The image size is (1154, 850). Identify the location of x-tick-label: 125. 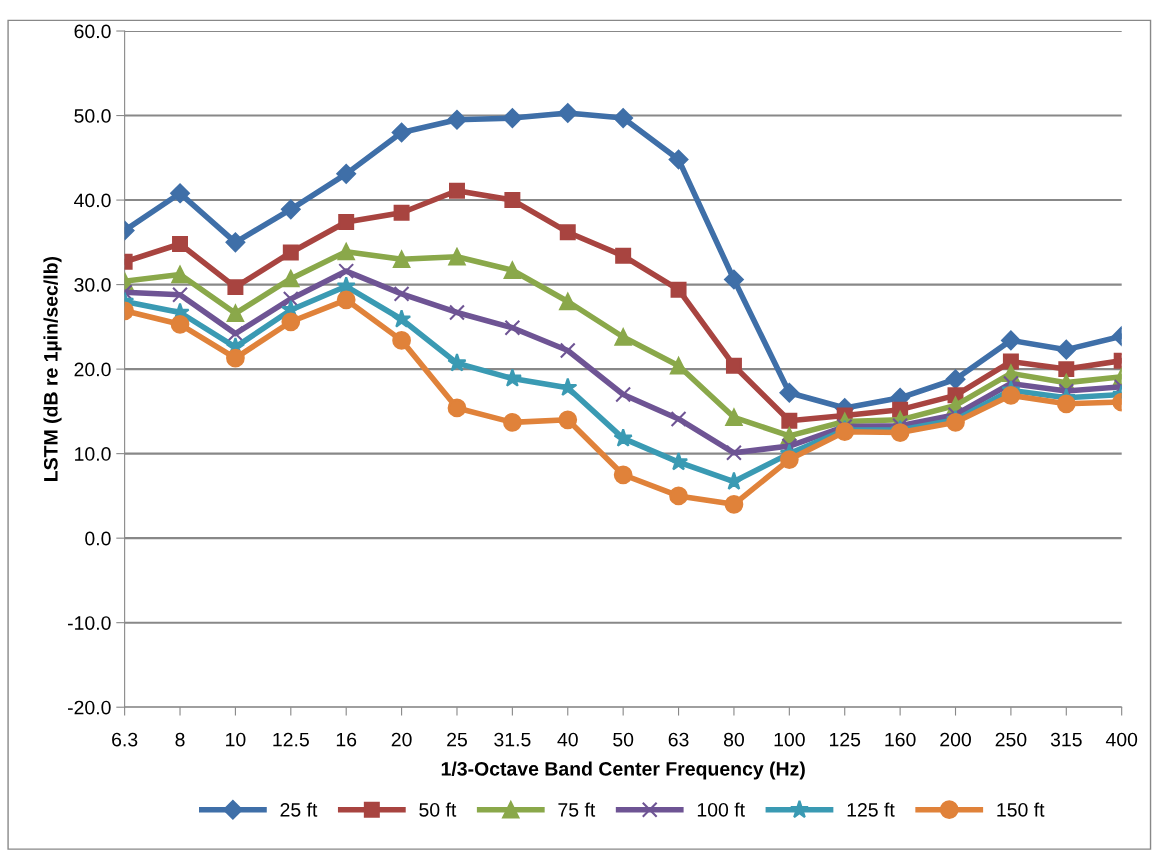
(845, 739).